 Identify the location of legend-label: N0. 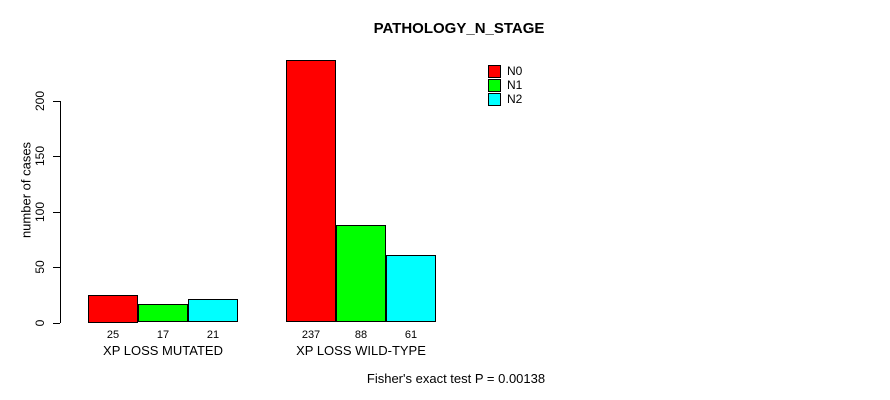
(515, 71).